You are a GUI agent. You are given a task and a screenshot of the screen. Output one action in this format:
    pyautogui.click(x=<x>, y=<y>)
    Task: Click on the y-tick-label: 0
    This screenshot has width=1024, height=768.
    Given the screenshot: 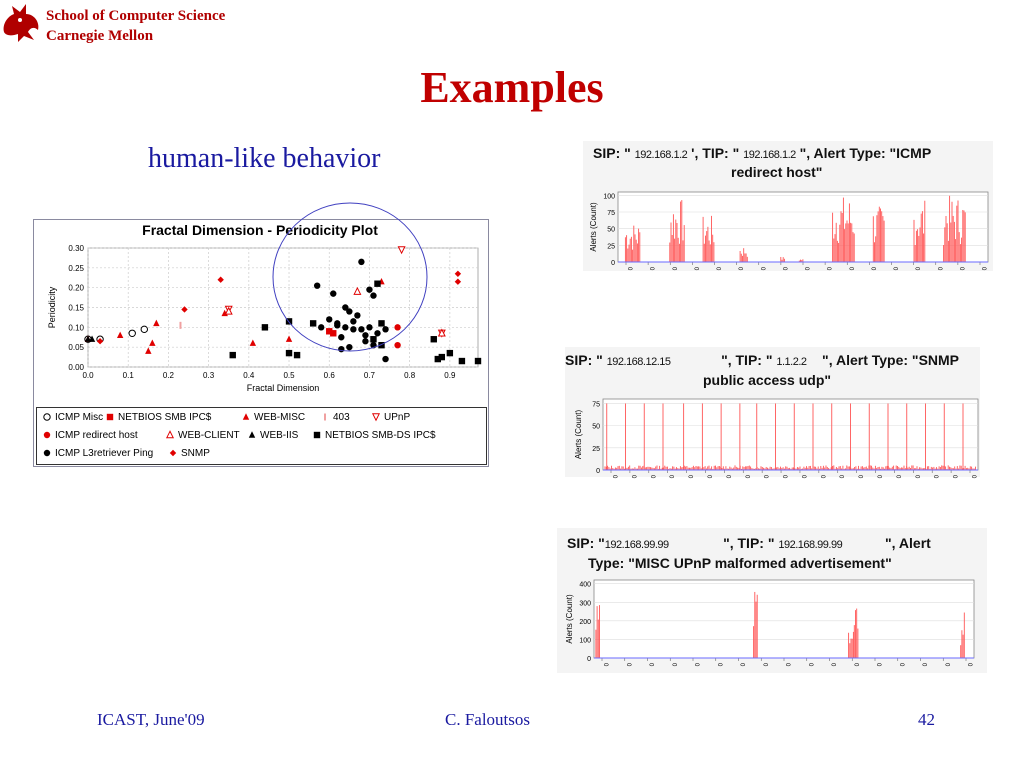 What is the action you would take?
    pyautogui.click(x=589, y=659)
    